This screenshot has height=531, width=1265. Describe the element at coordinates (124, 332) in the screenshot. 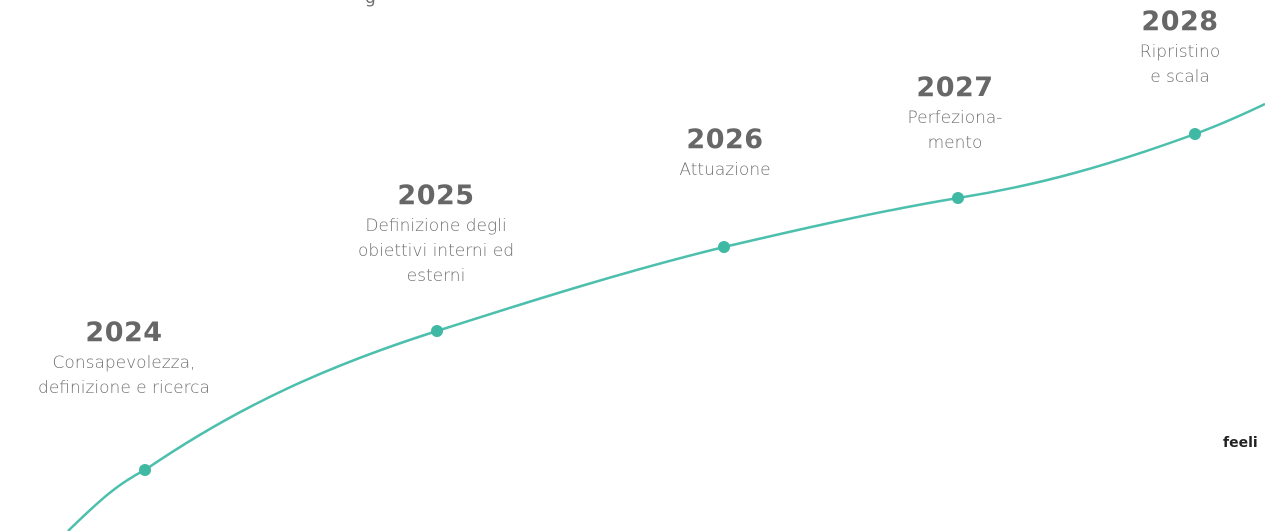

I see `milestone-year: 2024` at that location.